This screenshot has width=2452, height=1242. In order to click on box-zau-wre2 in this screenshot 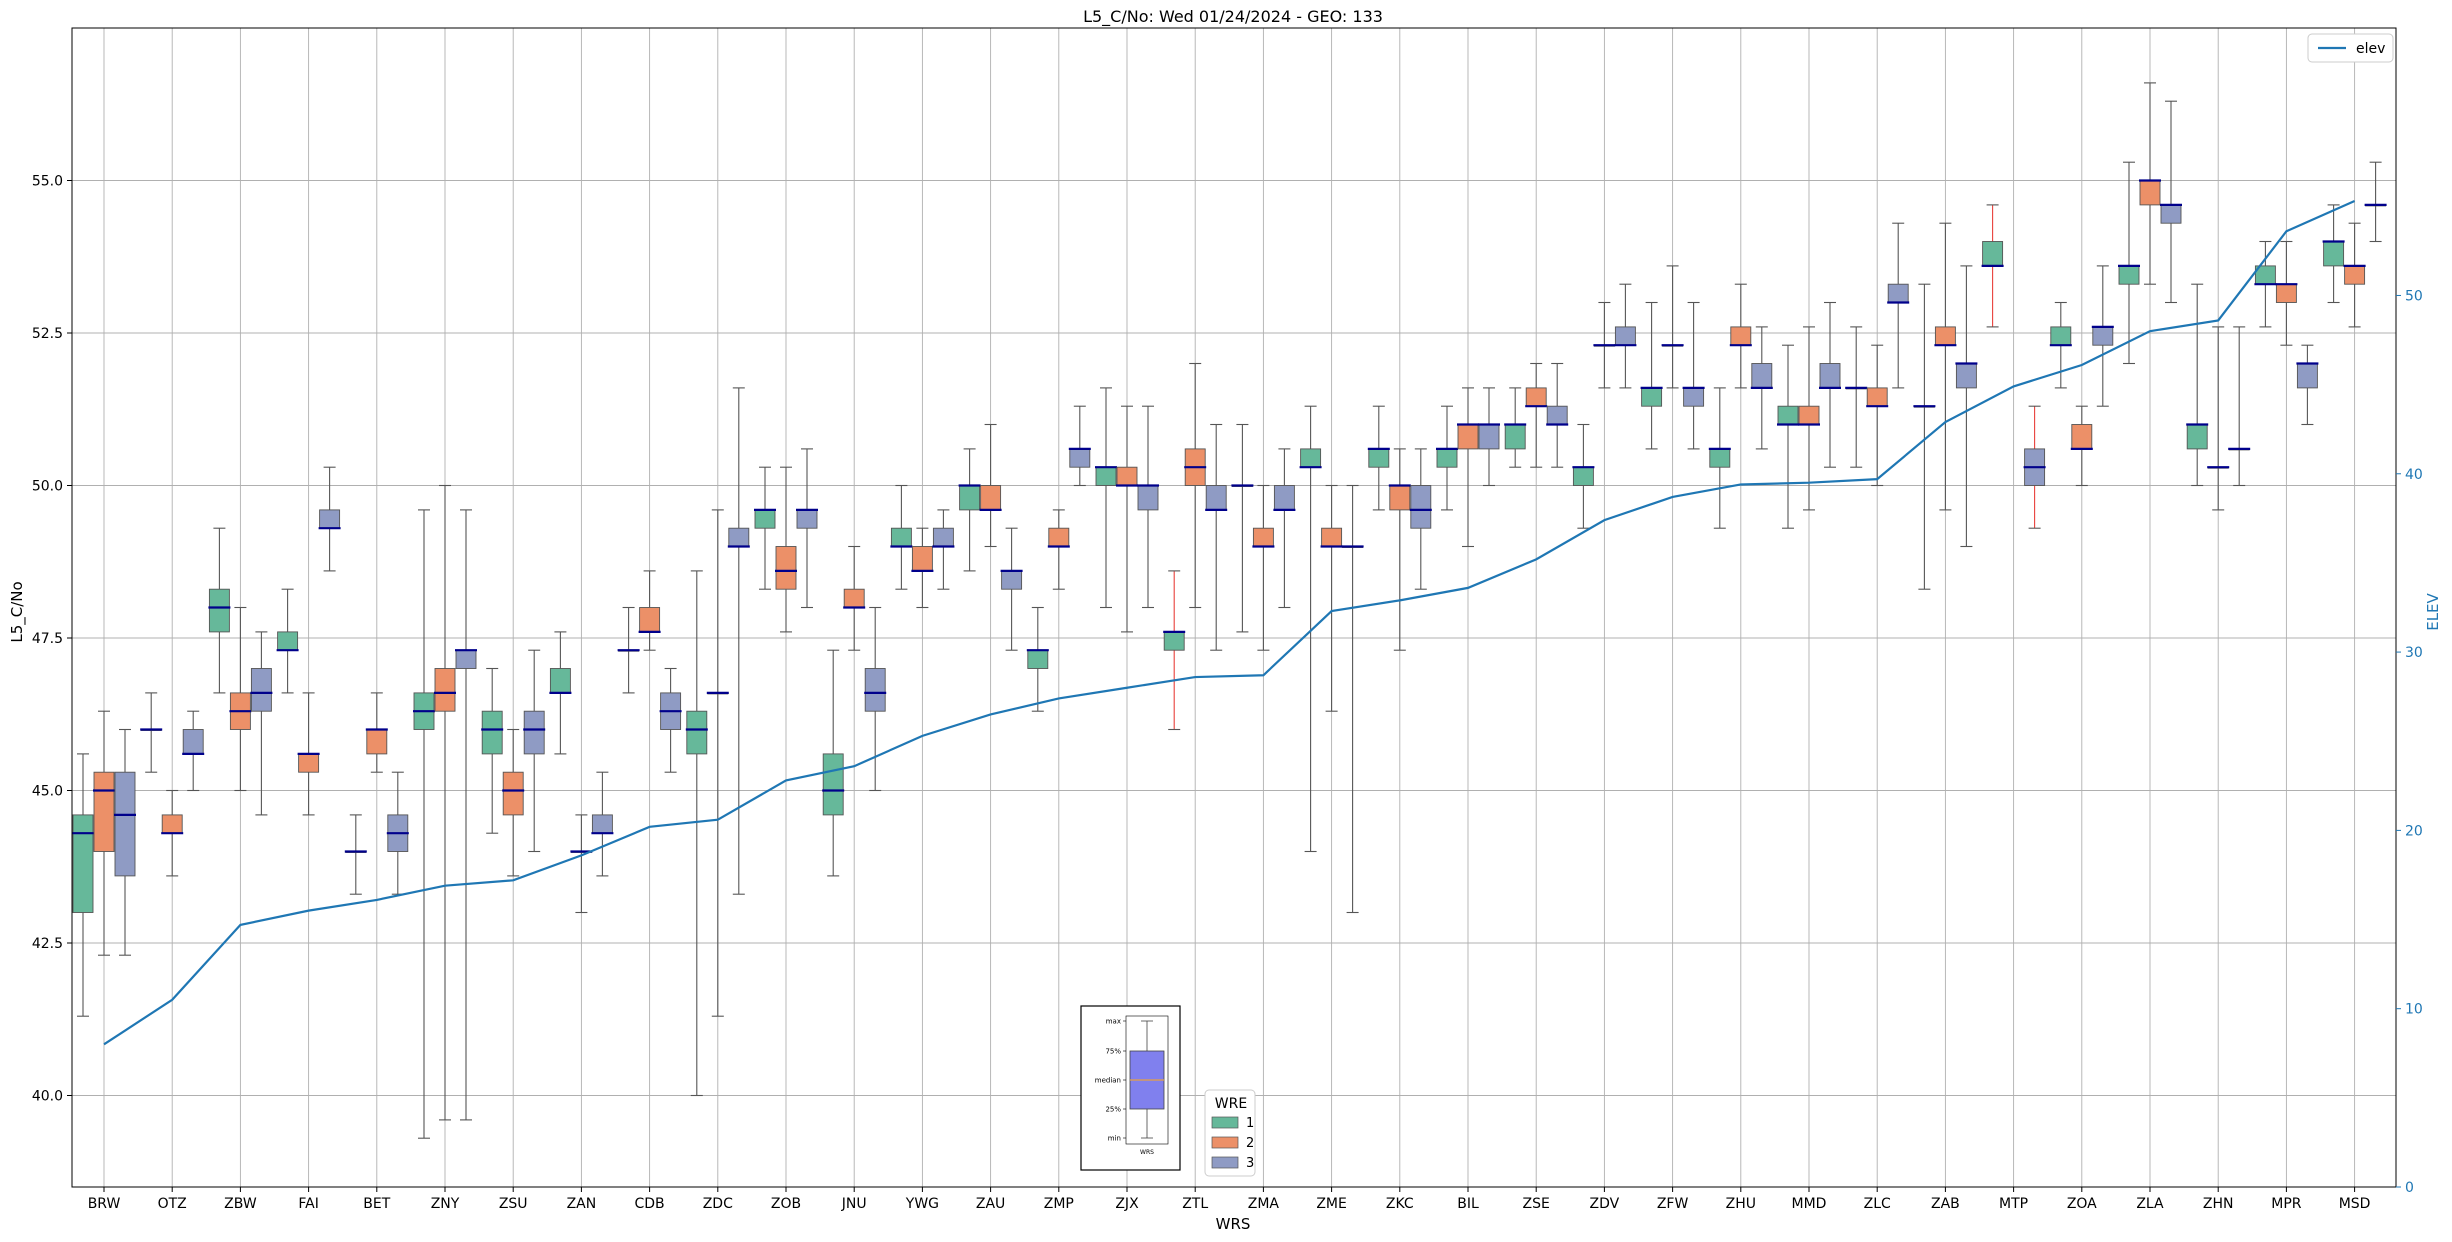, I will do `click(990, 485)`.